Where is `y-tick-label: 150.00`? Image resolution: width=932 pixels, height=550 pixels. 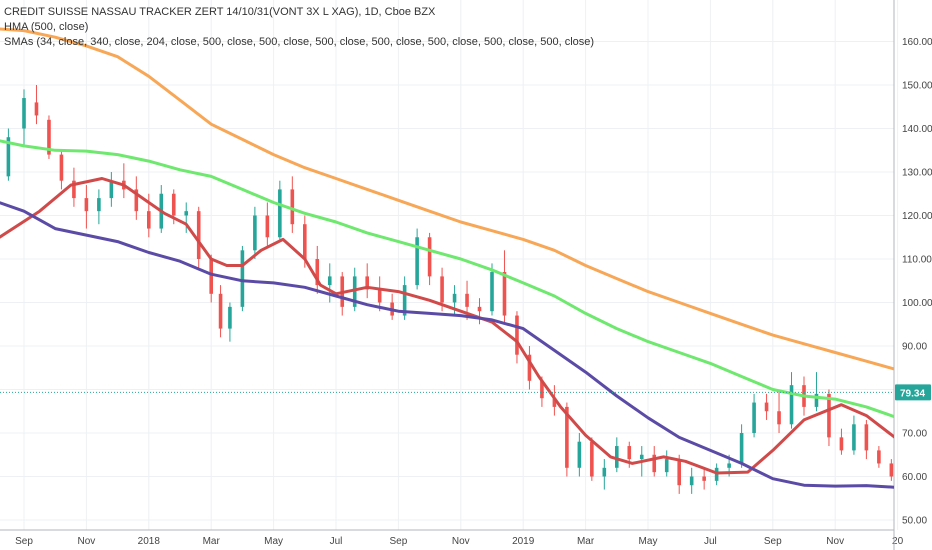
y-tick-label: 150.00 is located at coordinates (917, 86).